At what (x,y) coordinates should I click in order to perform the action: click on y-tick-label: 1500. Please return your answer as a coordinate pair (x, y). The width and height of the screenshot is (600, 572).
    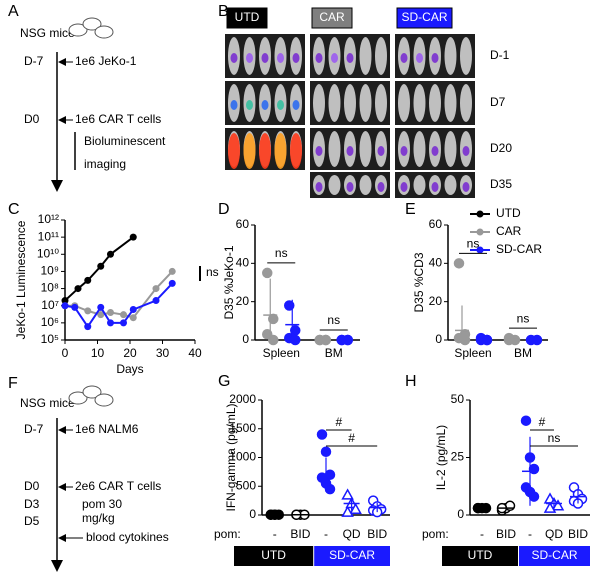
    Looking at the image, I should click on (242, 428).